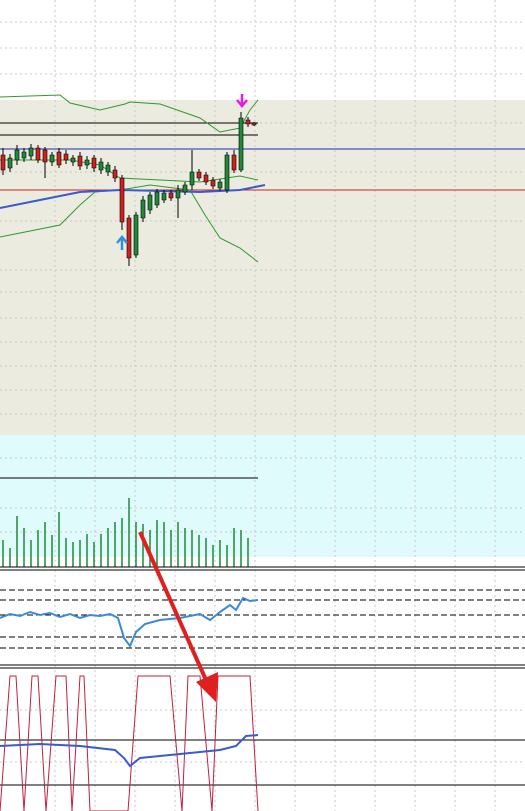  Describe the element at coordinates (122, 242) in the screenshot. I see `buy-signal` at that location.